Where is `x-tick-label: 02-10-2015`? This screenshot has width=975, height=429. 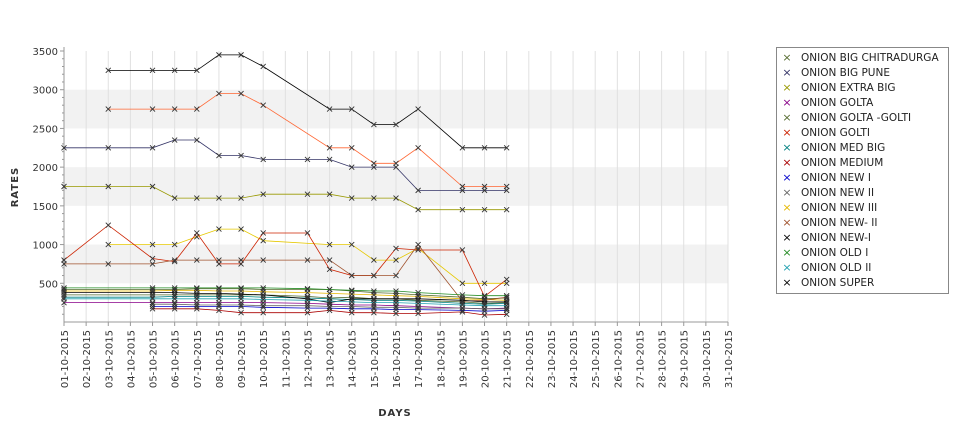 x-tick-label: 02-10-2015 is located at coordinates (87, 359).